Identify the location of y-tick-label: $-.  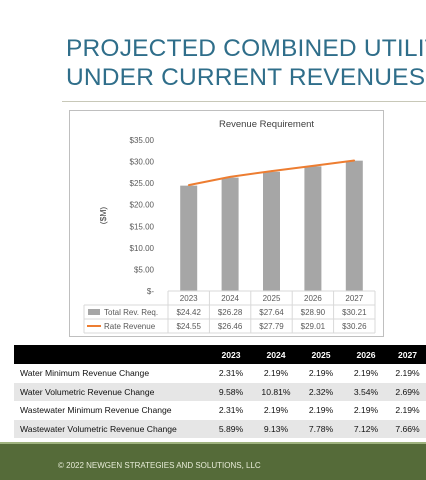
(150, 291).